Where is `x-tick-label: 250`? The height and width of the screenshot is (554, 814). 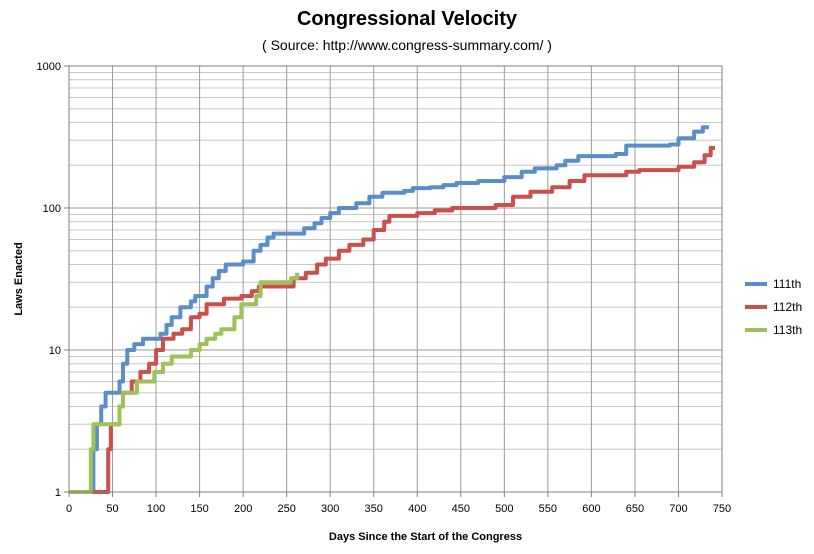
x-tick-label: 250 is located at coordinates (286, 509).